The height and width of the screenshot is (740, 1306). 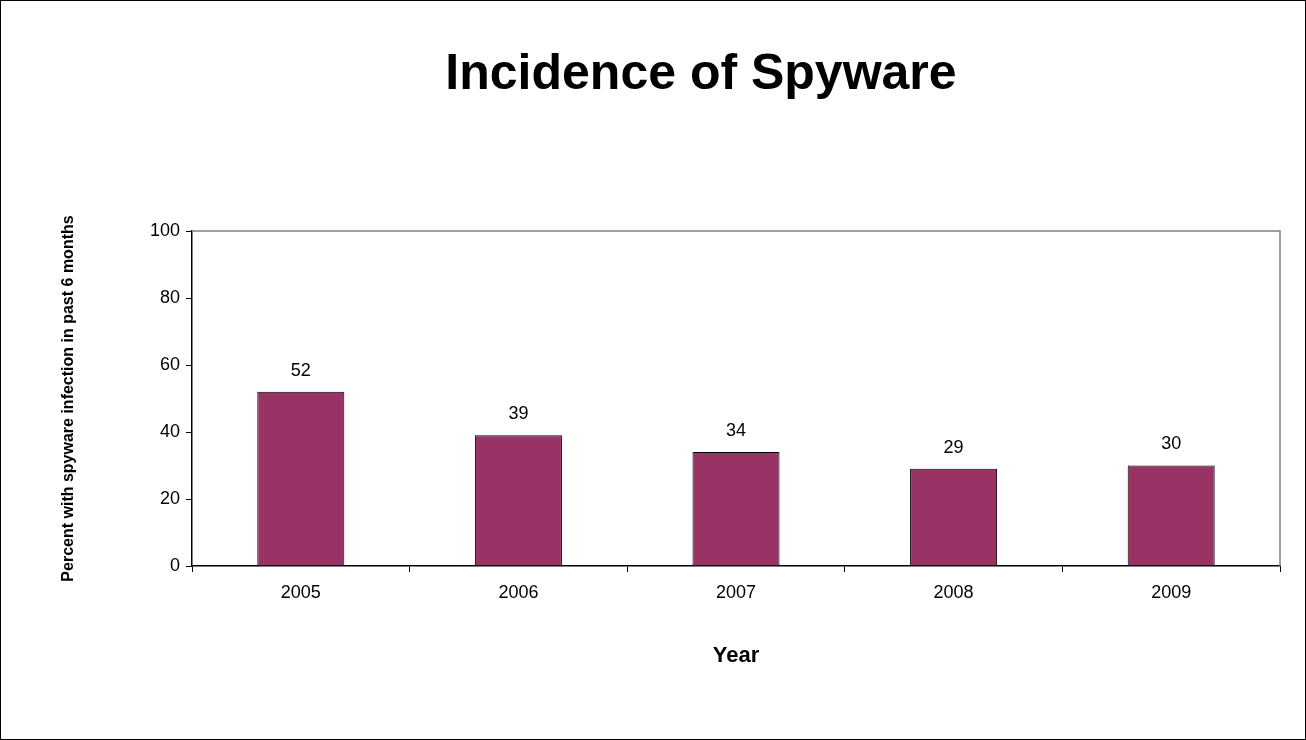 I want to click on x-tick-label: 2006, so click(x=518, y=591).